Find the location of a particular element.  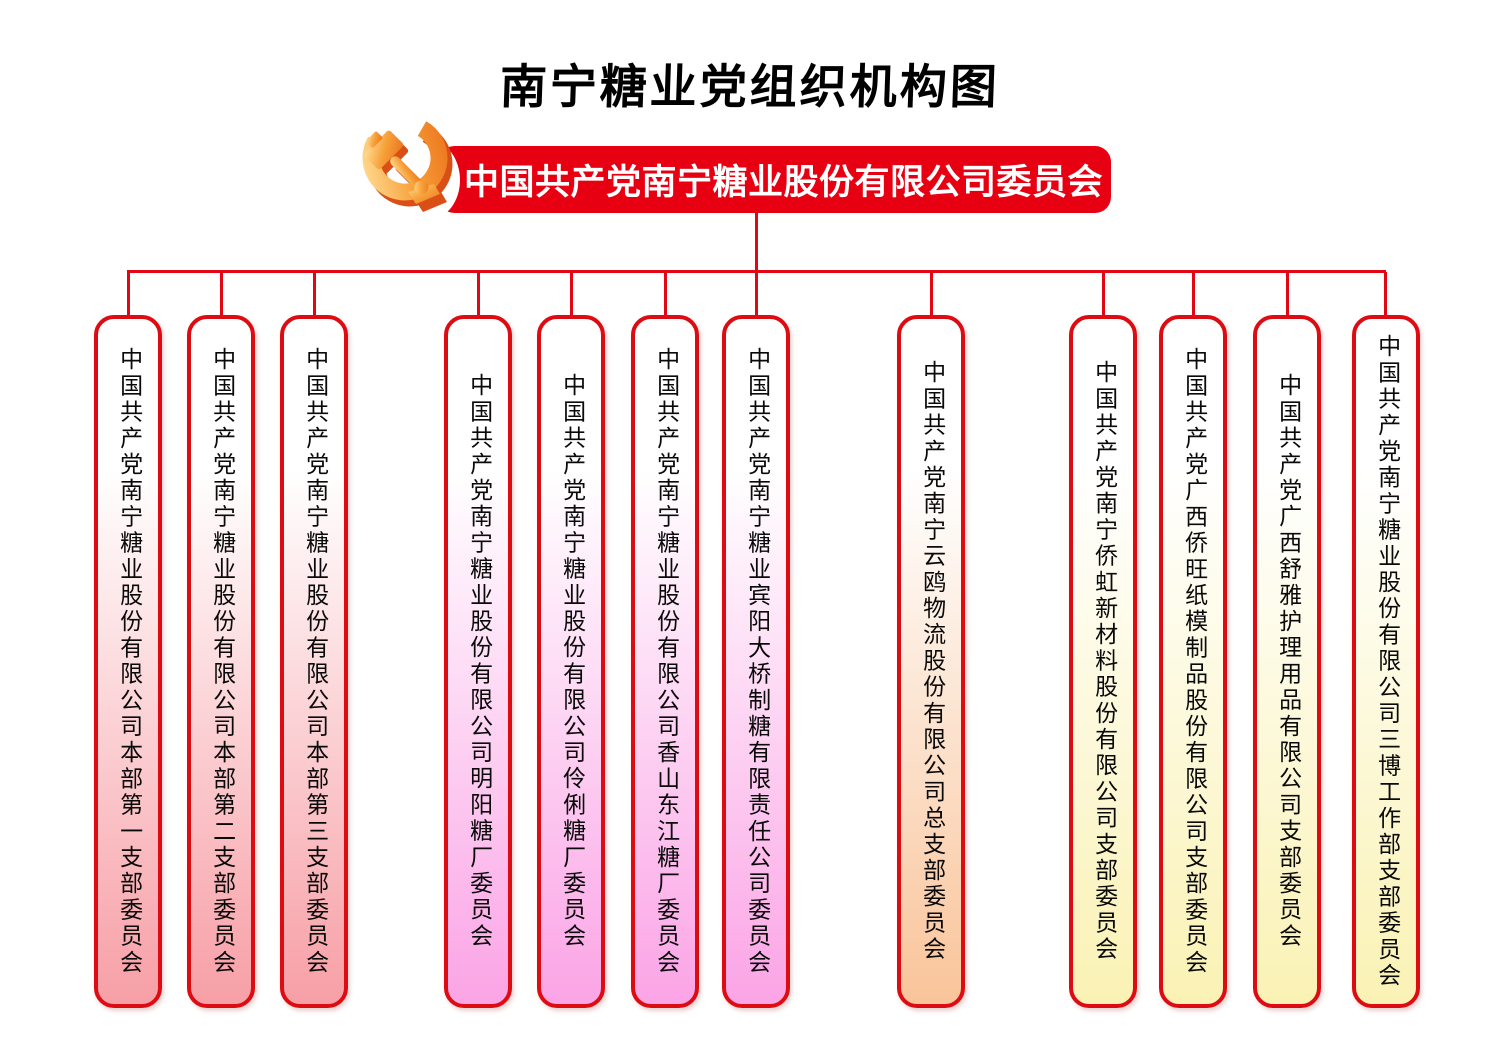

org-unit-label: 中国共产党广西侨旺纸模制品股份有限公司支部委员会 is located at coordinates (1193, 661).